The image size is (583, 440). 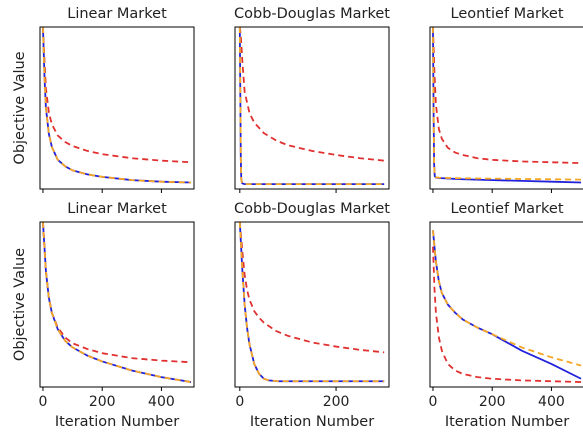 I want to click on chart-panel-3: Leontief Market, so click(x=506, y=99).